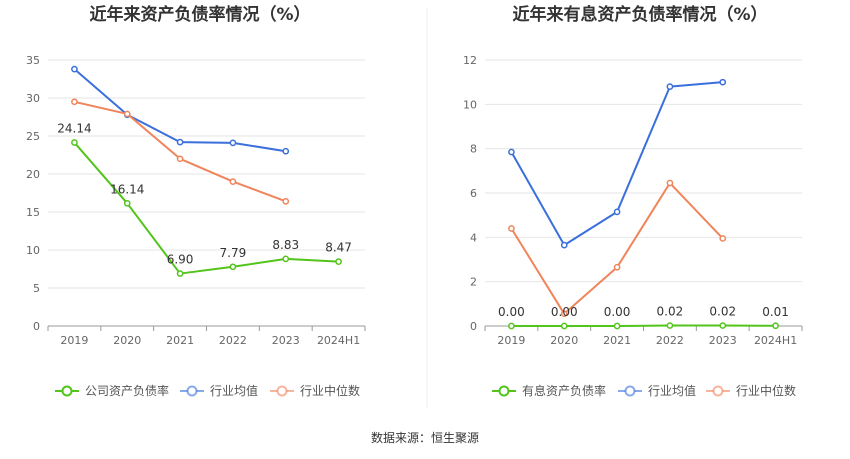  I want to click on legend-item-1: 有息资产负债率, so click(549, 390).